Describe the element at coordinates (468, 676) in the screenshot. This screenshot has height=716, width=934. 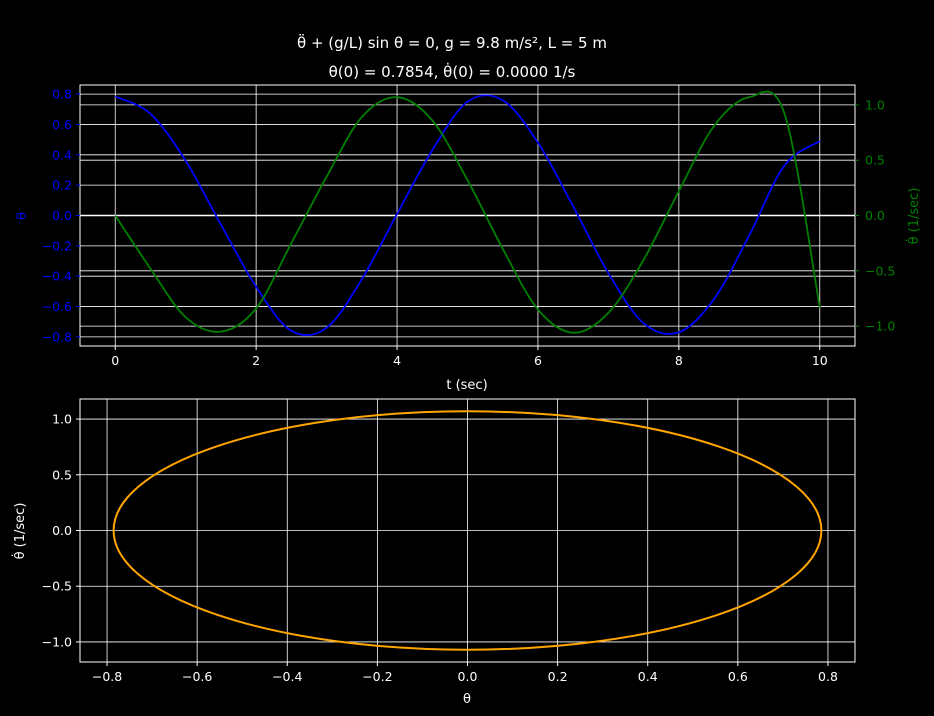
I see `bottom-xtick-label: 0.0` at that location.